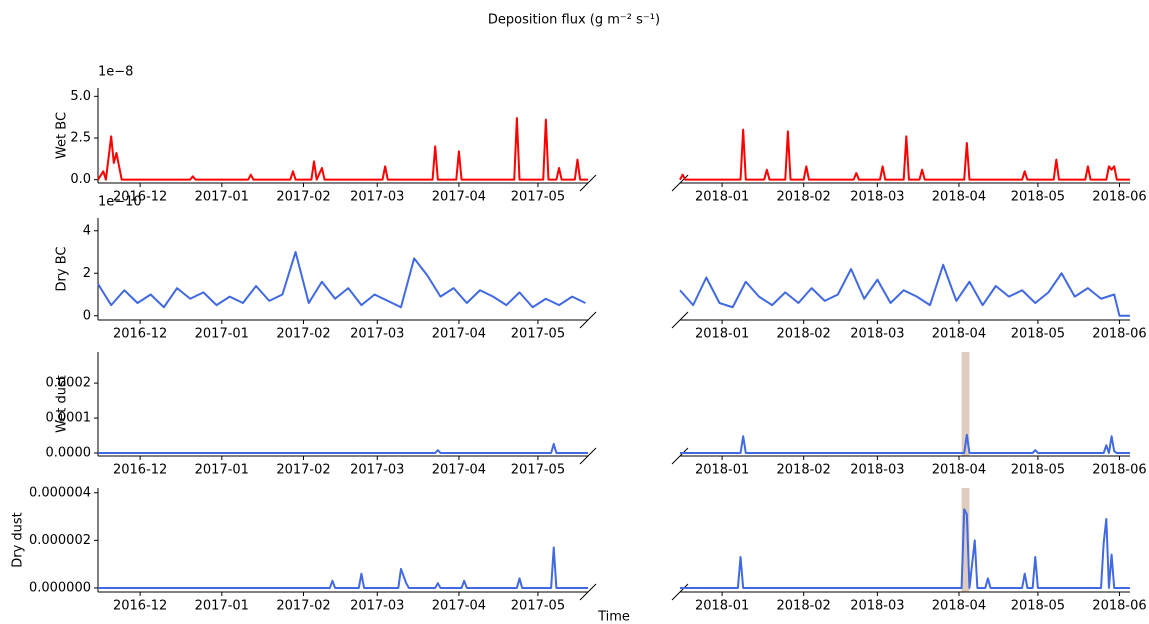 This screenshot has height=624, width=1149. Describe the element at coordinates (80, 179) in the screenshot. I see `y-tick-label: 0.0` at that location.